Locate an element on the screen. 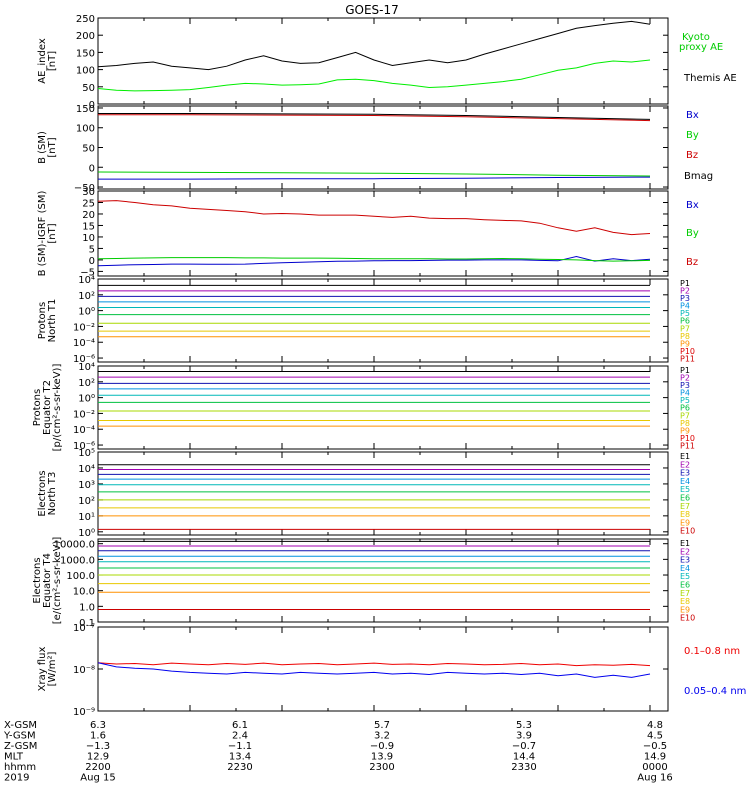 This screenshot has height=804, width=750. orbit-row-value: 4.5 is located at coordinates (655, 736).